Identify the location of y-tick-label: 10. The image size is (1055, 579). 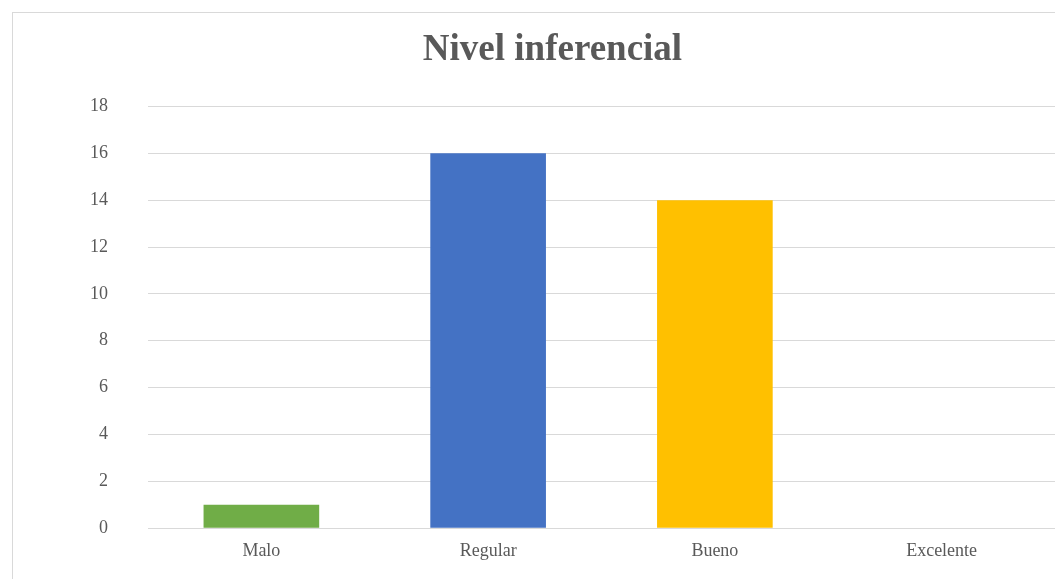
(99, 292).